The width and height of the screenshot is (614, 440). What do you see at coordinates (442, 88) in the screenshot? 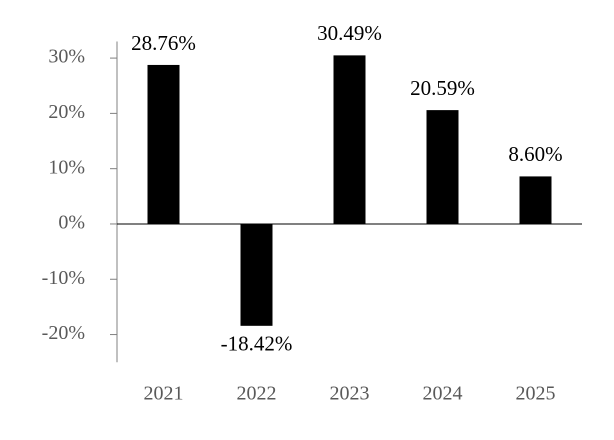
I see `value-label: 20.59%` at bounding box center [442, 88].